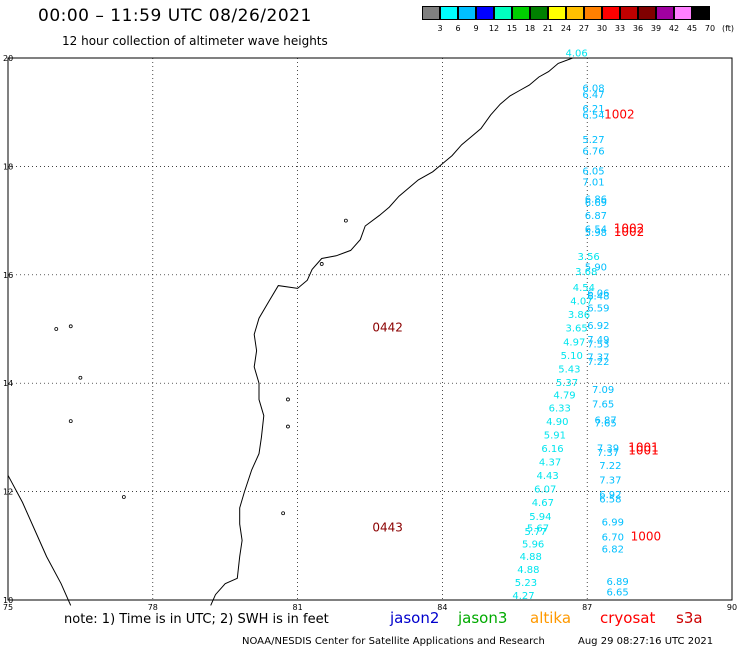 This screenshot has height=650, width=740. I want to click on wave-height-label: 3.68, so click(586, 272).